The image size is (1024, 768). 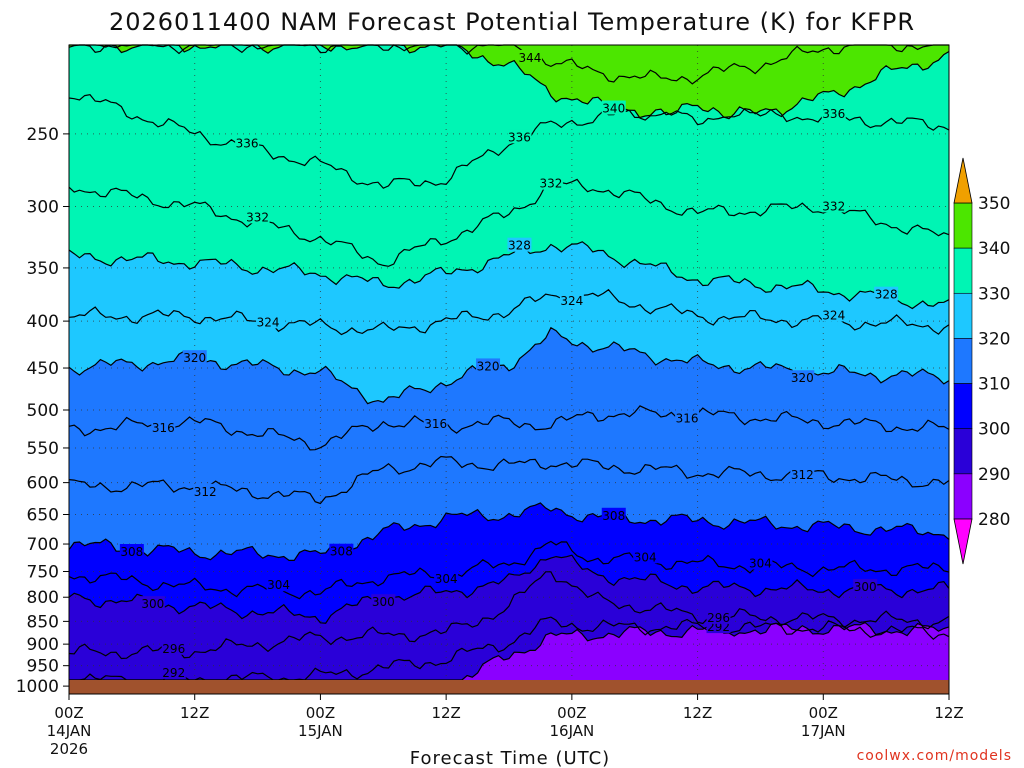 What do you see at coordinates (963, 180) in the screenshot?
I see `colorbar-extend-top` at bounding box center [963, 180].